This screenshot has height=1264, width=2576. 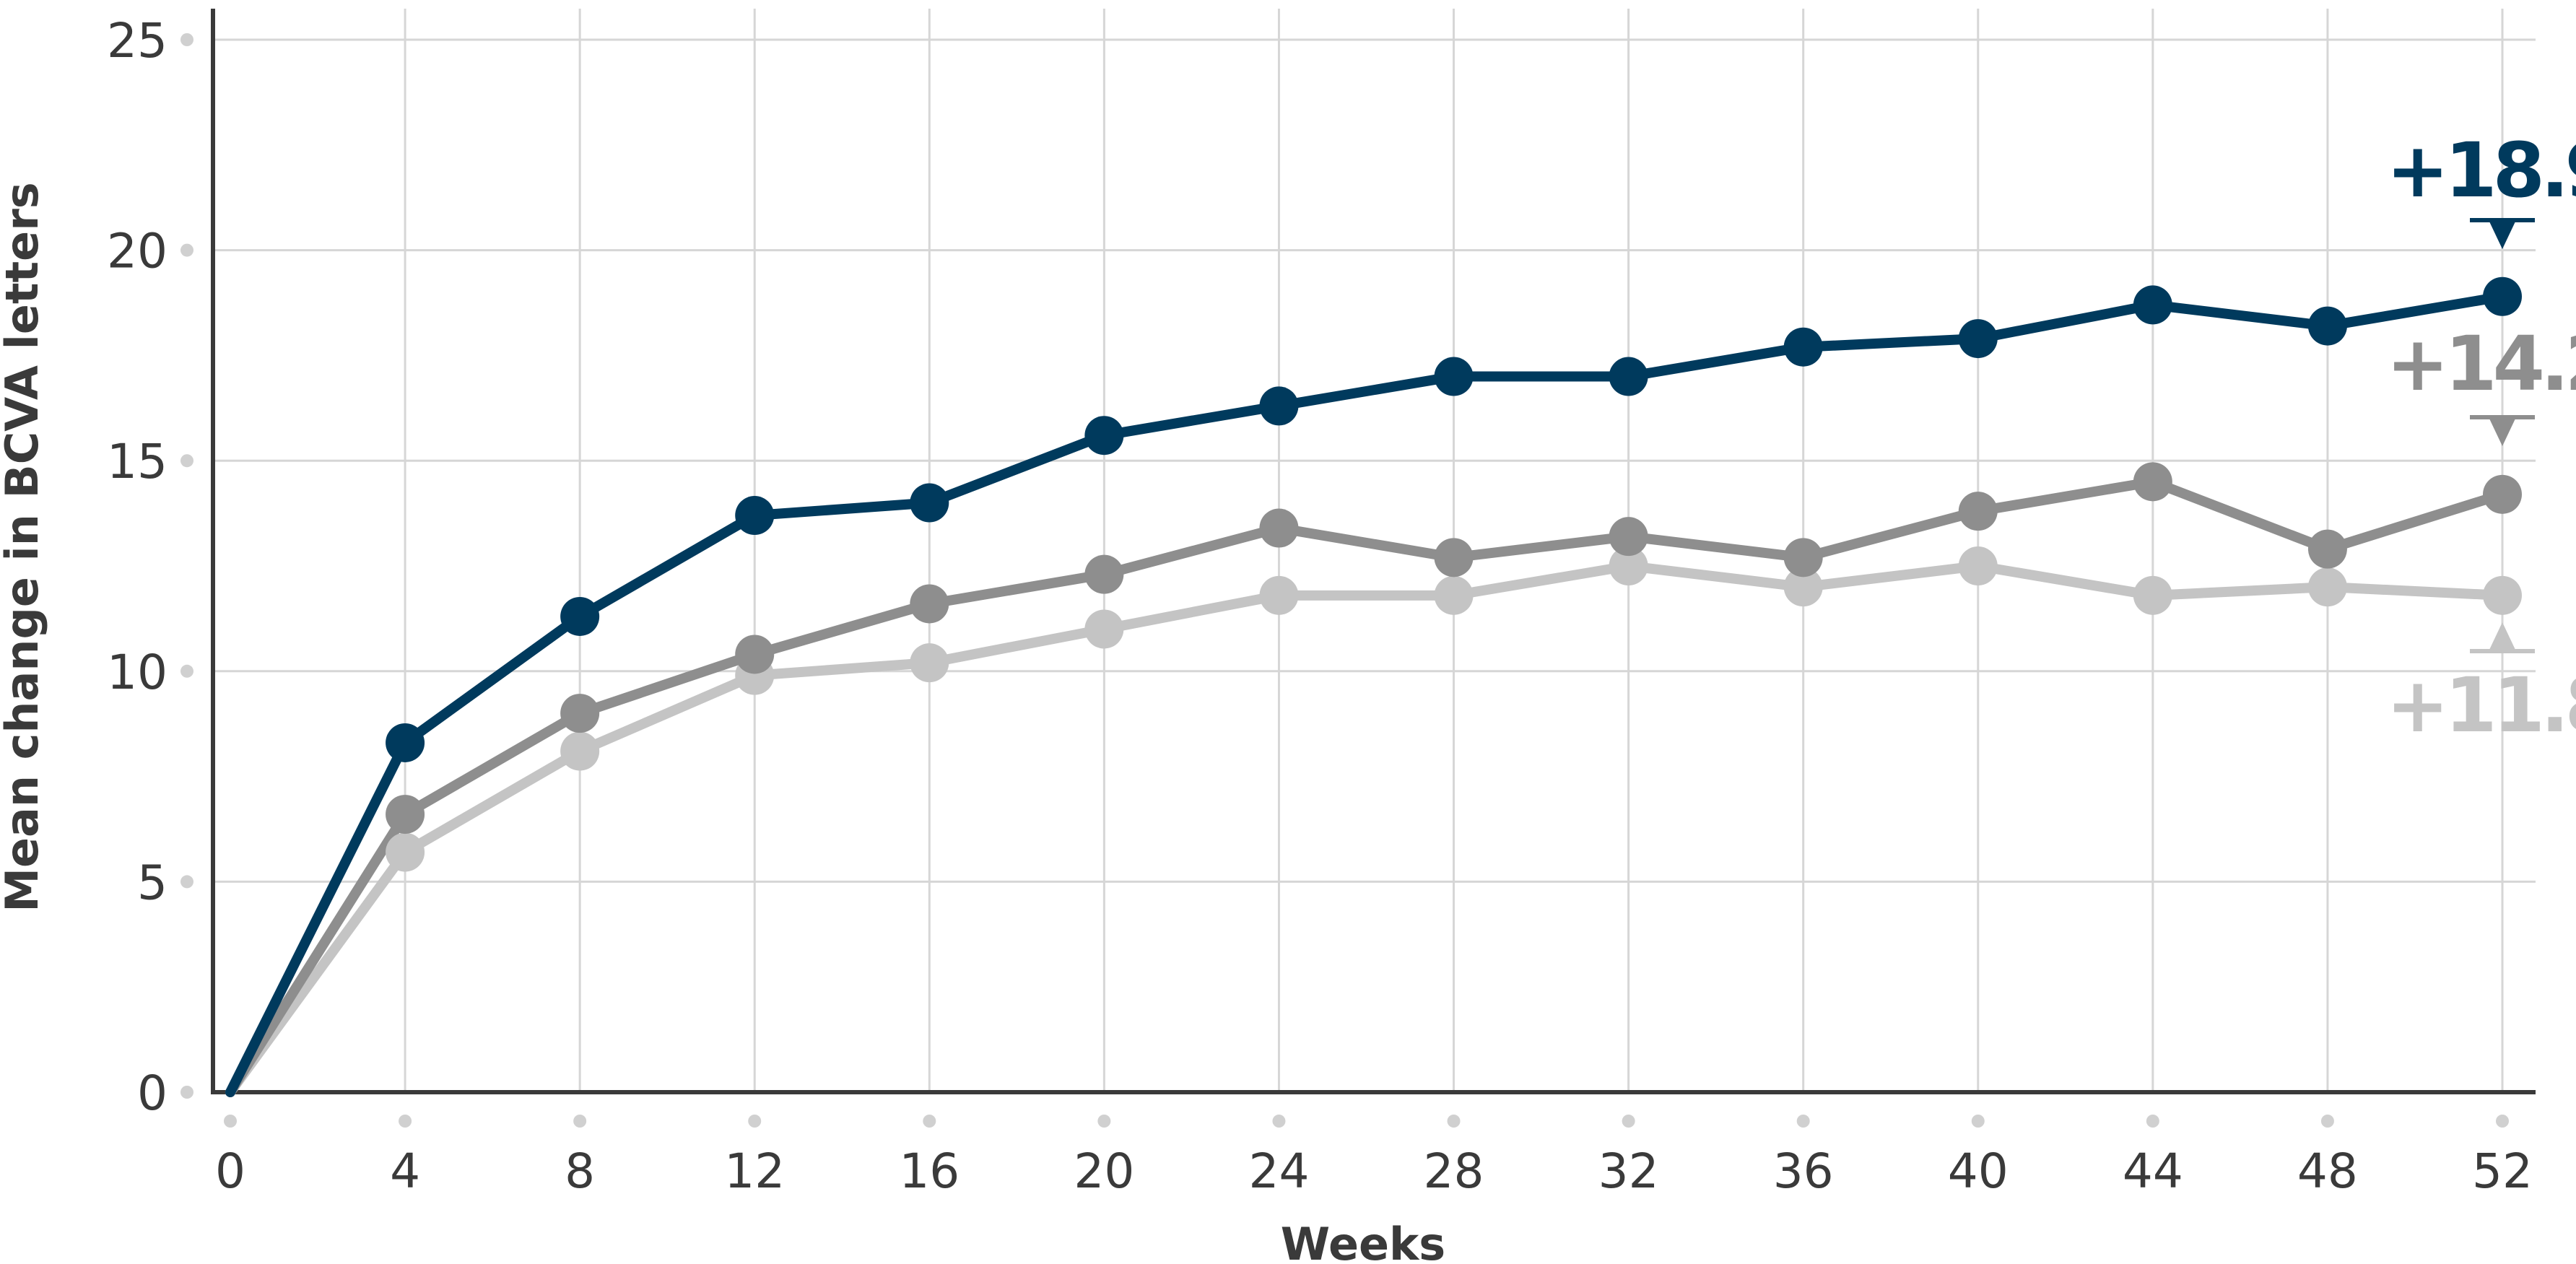 What do you see at coordinates (24, 547) in the screenshot?
I see `y-axis-title: Mean change in BCVA letters` at bounding box center [24, 547].